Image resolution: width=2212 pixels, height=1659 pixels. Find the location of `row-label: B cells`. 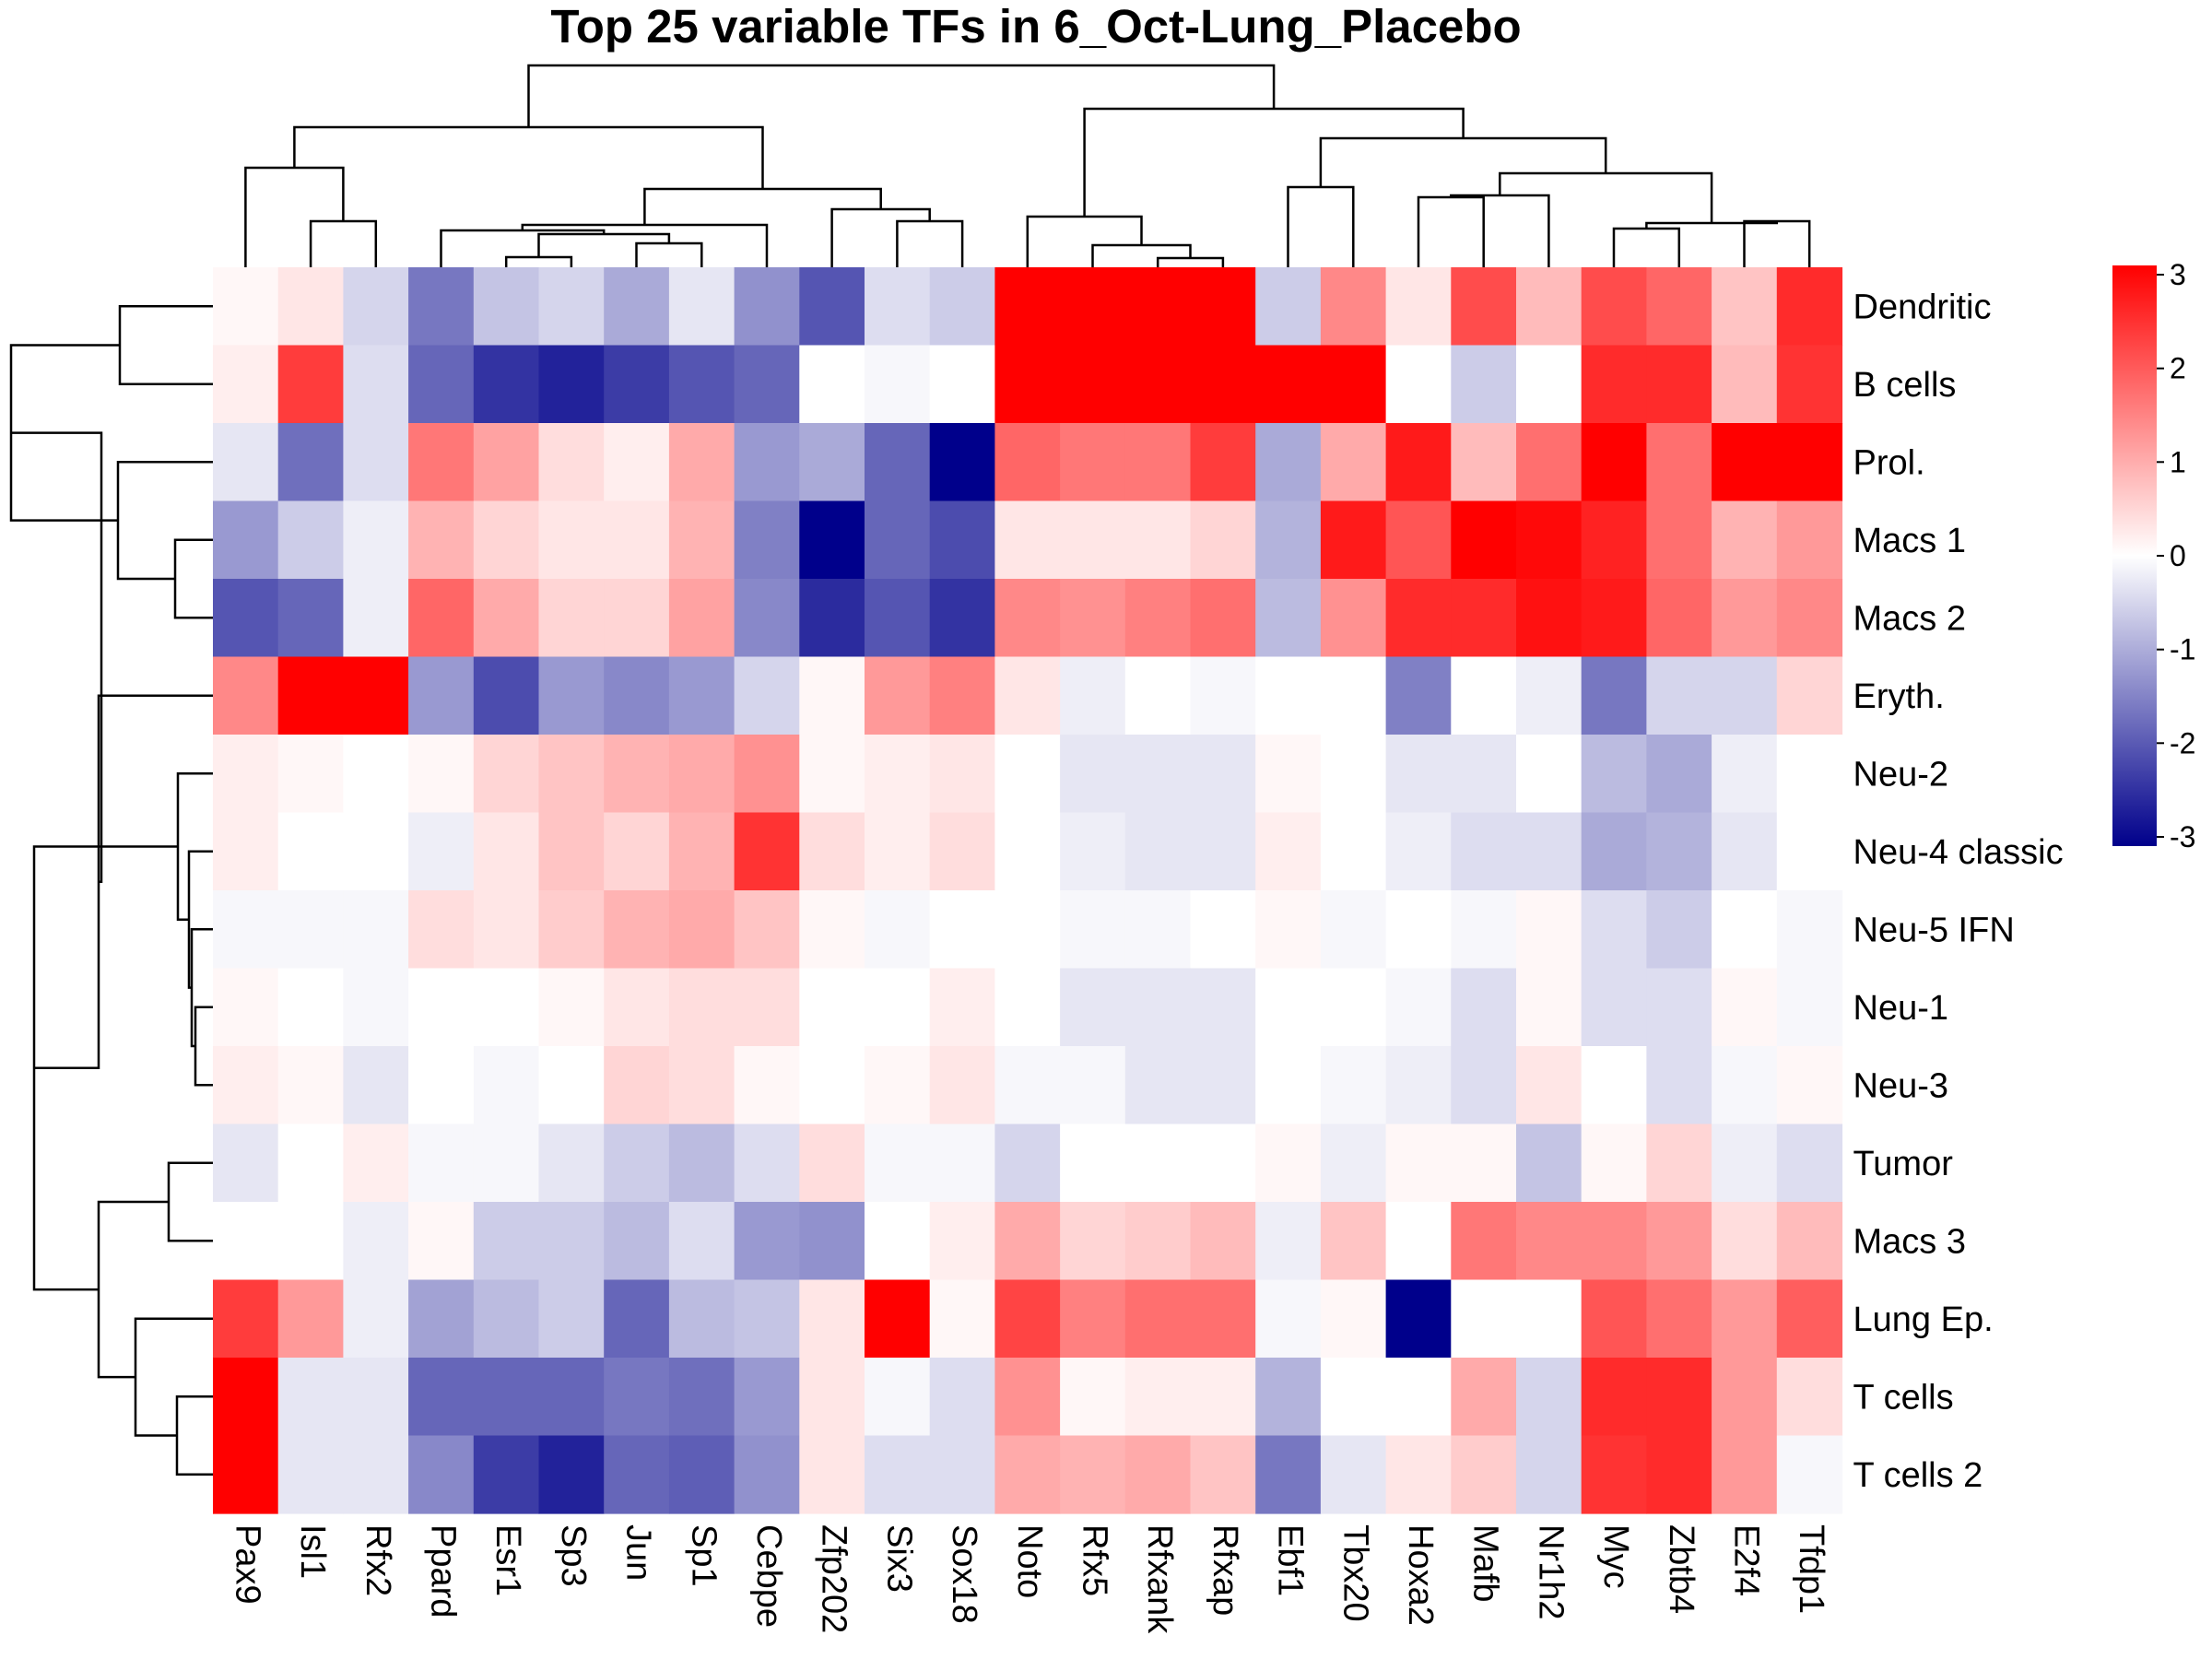

row-label: B cells is located at coordinates (1905, 385).